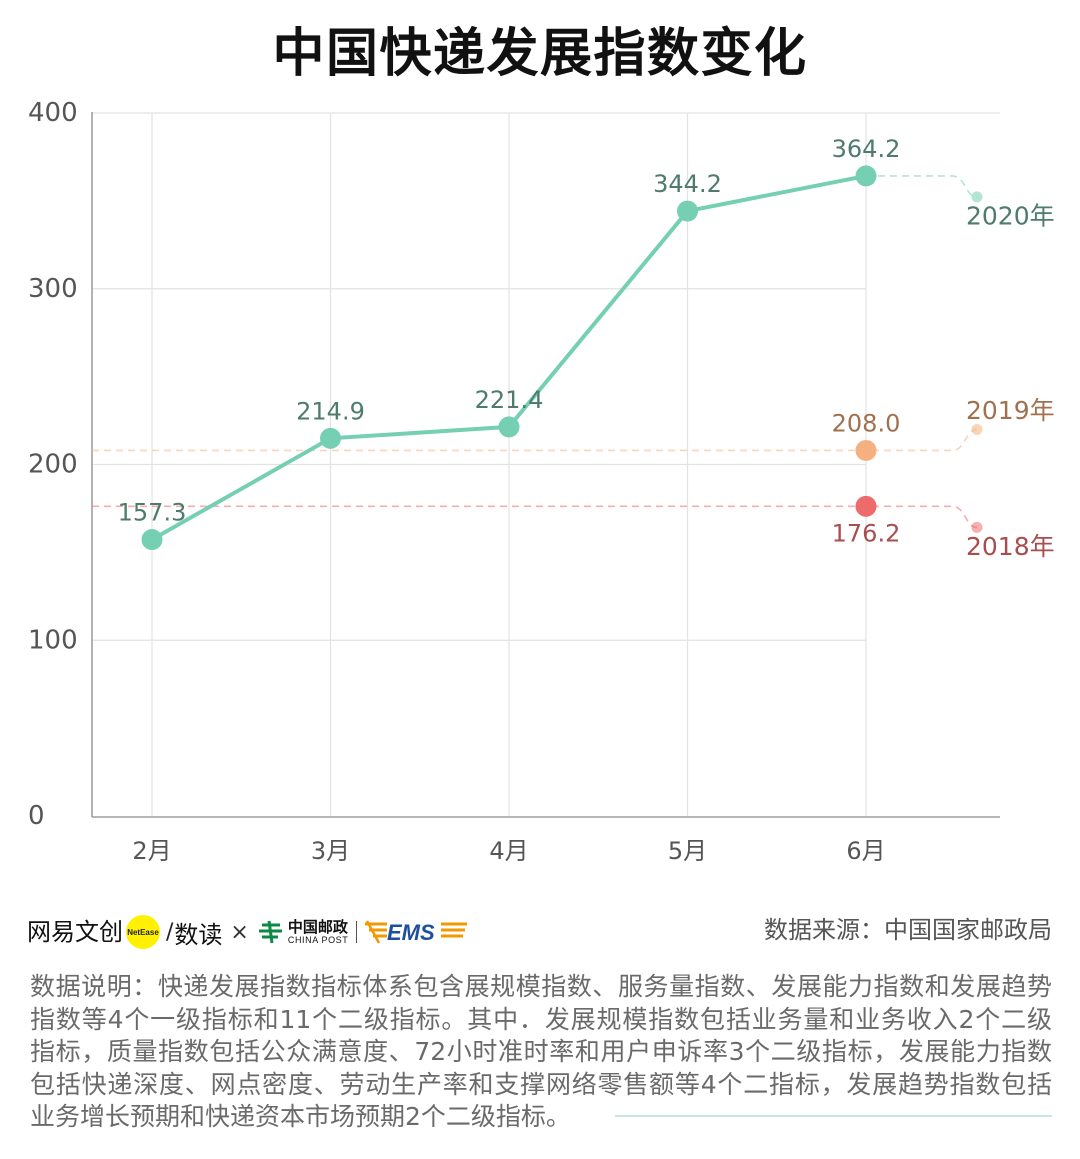 The image size is (1080, 1159). What do you see at coordinates (330, 411) in the screenshot?
I see `data-label: 214.9` at bounding box center [330, 411].